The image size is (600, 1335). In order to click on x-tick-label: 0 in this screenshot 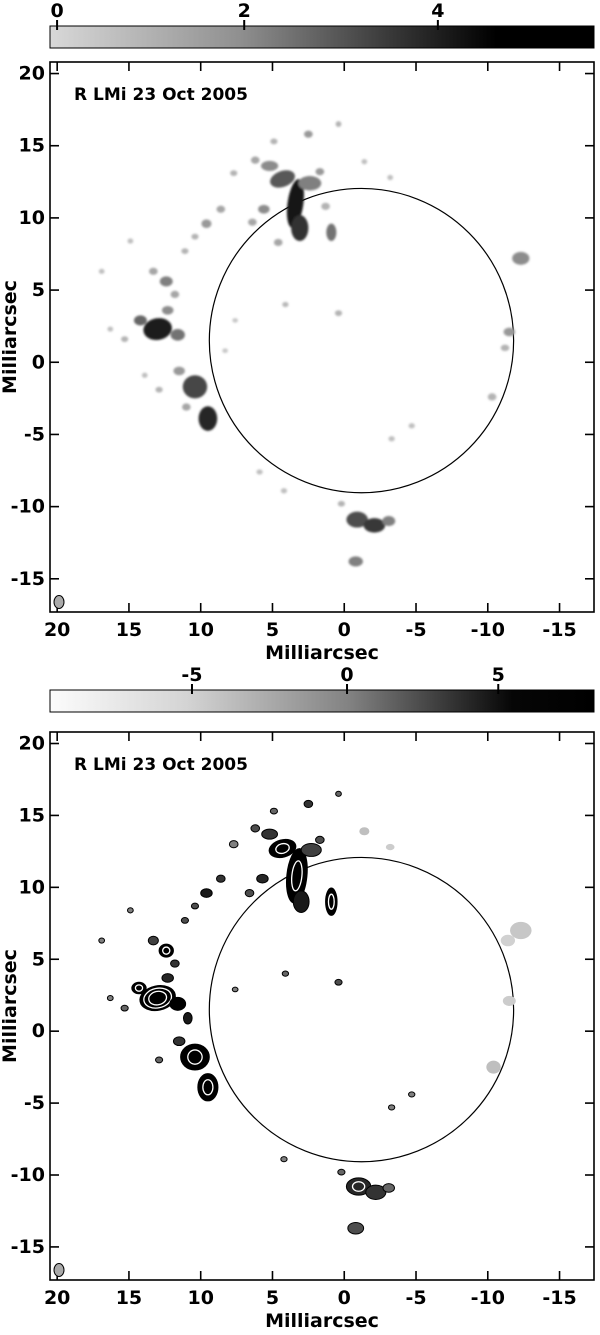, I will do `click(344, 630)`.